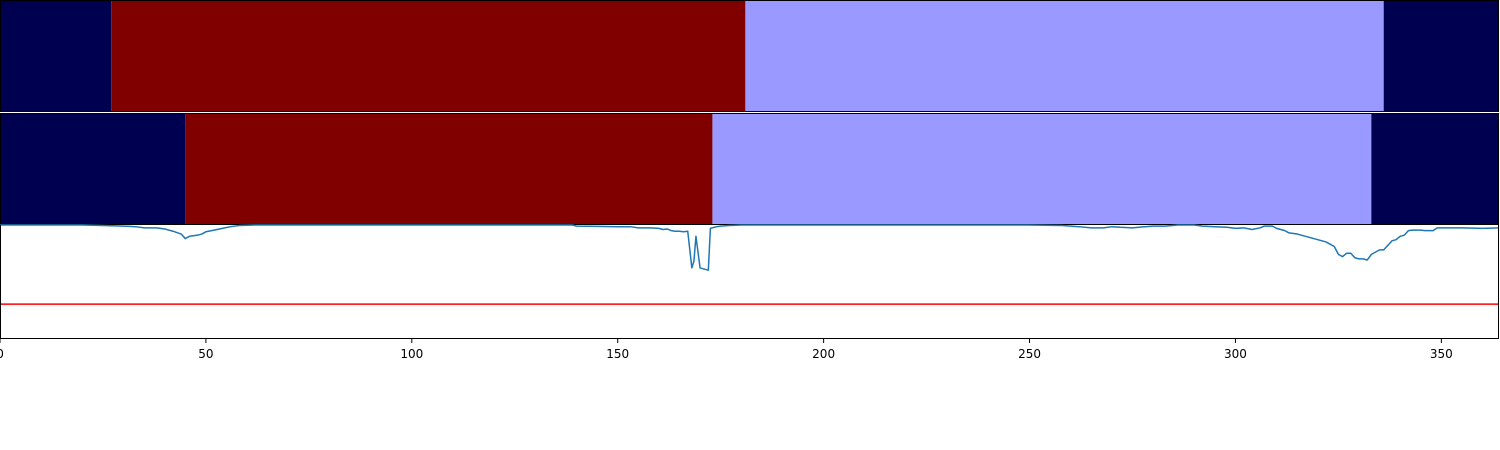  Describe the element at coordinates (617, 354) in the screenshot. I see `x-tick-label: 150` at that location.